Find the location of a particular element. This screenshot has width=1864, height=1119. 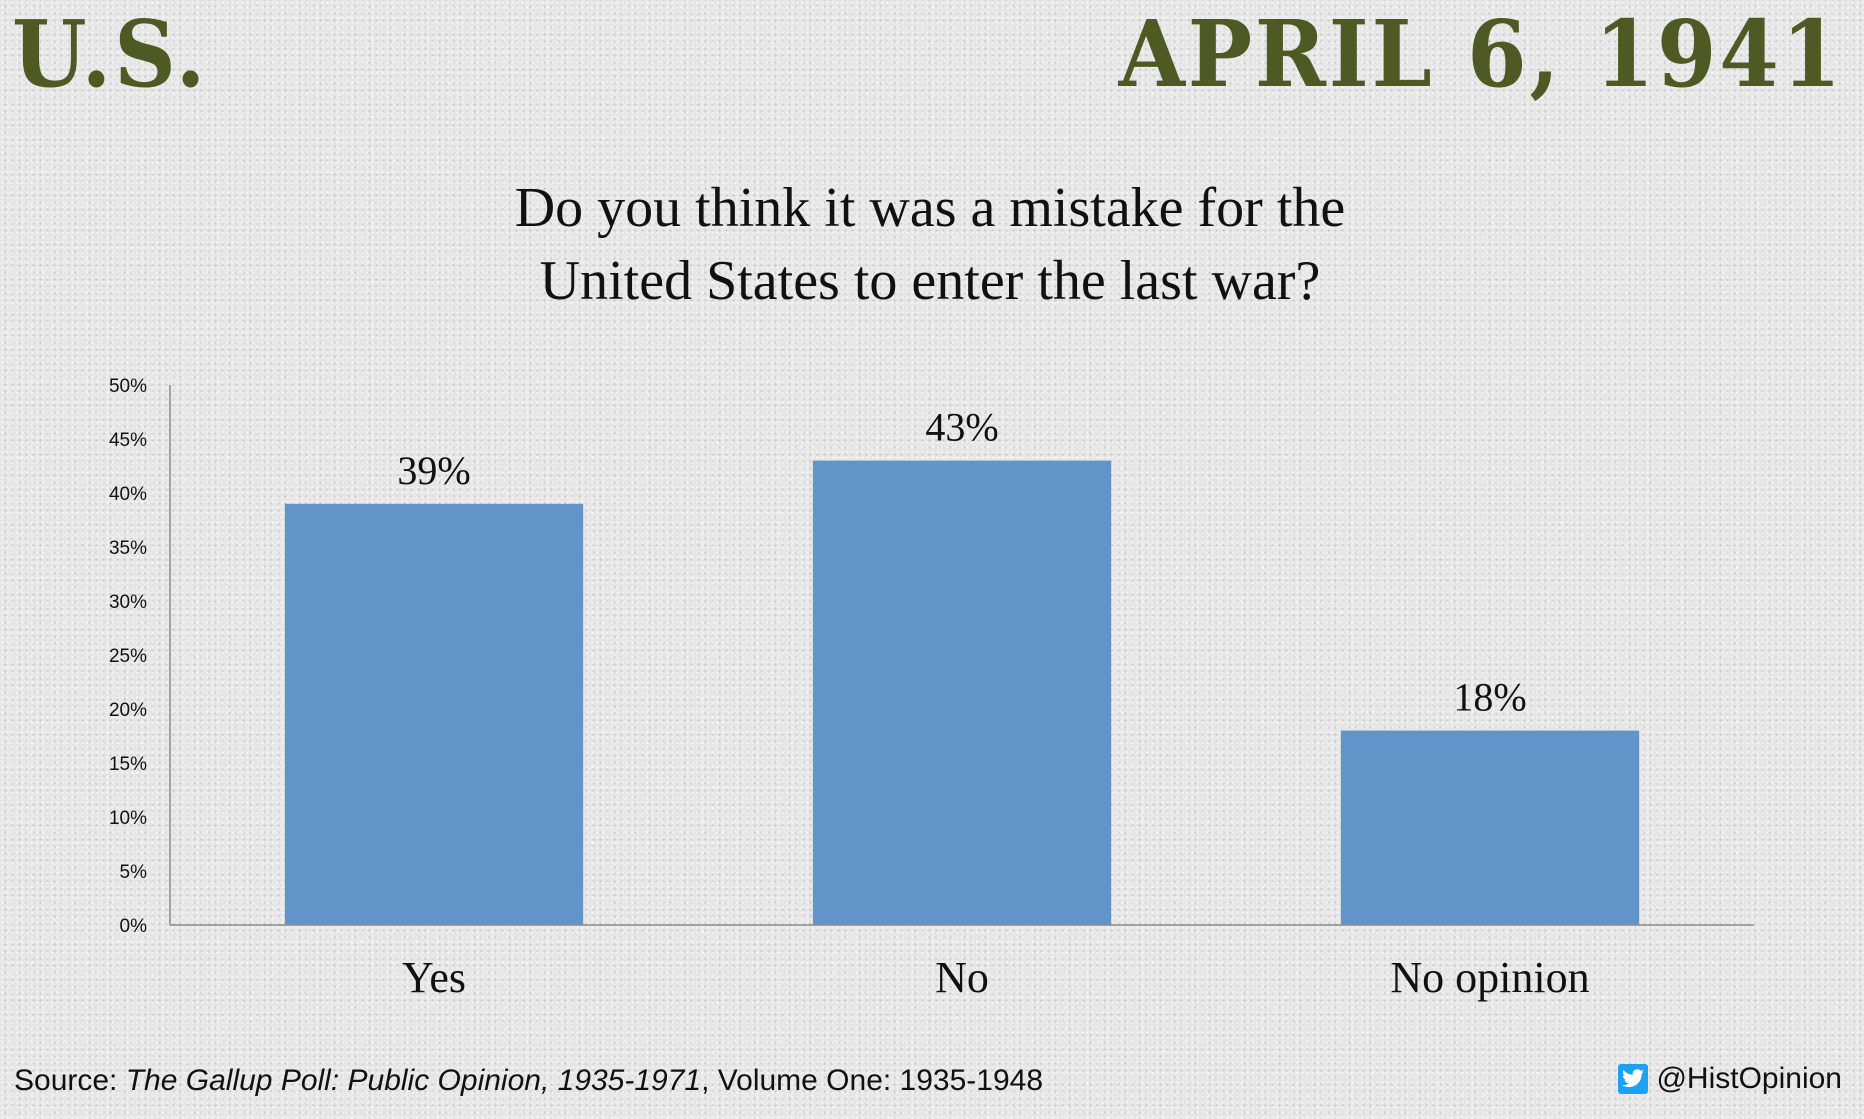

source-suffix: , Volume One: 1935-1948 is located at coordinates (872, 1080).